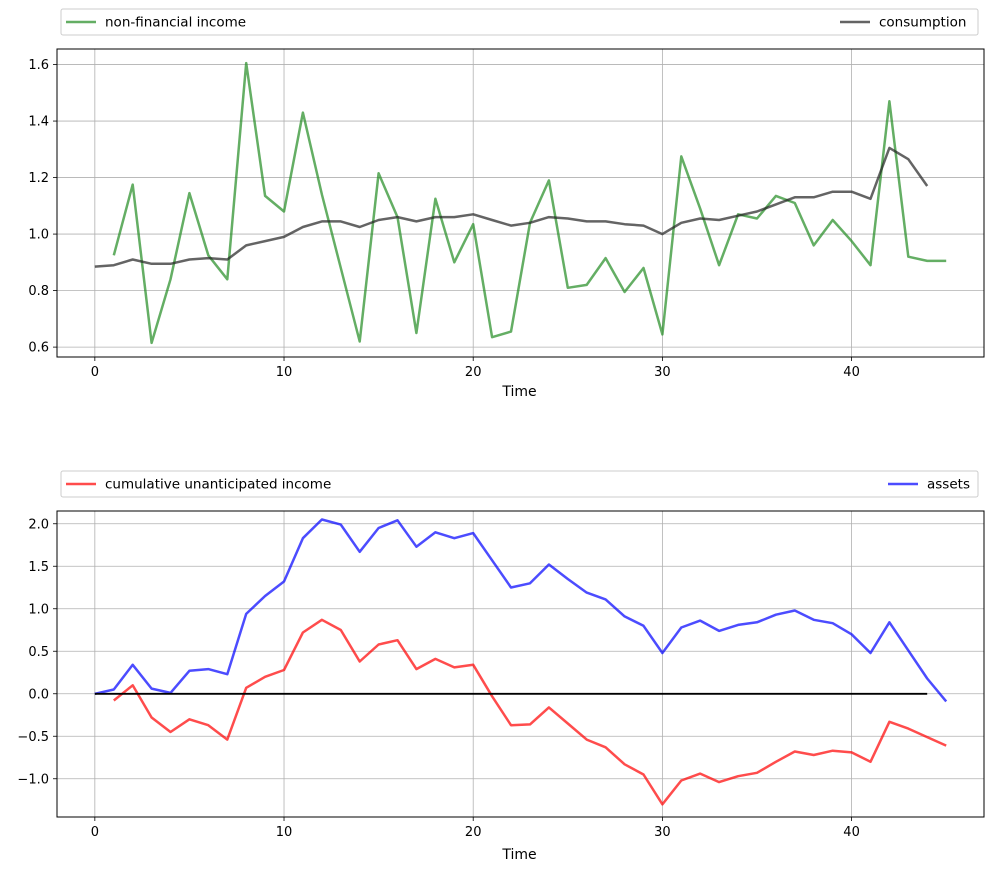 This screenshot has width=993, height=872. What do you see at coordinates (218, 485) in the screenshot?
I see `legend-label-cumulative-unanticipated-income: cumulative unanticipated income` at bounding box center [218, 485].